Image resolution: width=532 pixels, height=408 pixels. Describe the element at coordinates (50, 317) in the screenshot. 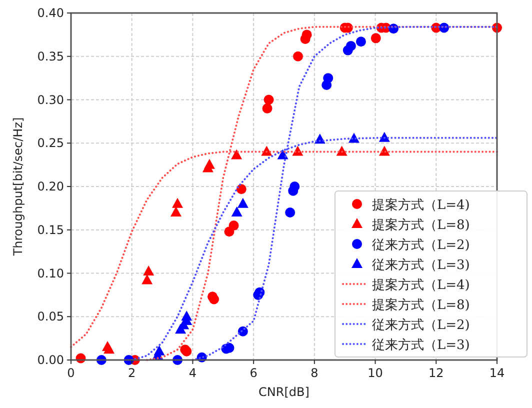

I see `y-tick-label: 0.05` at that location.